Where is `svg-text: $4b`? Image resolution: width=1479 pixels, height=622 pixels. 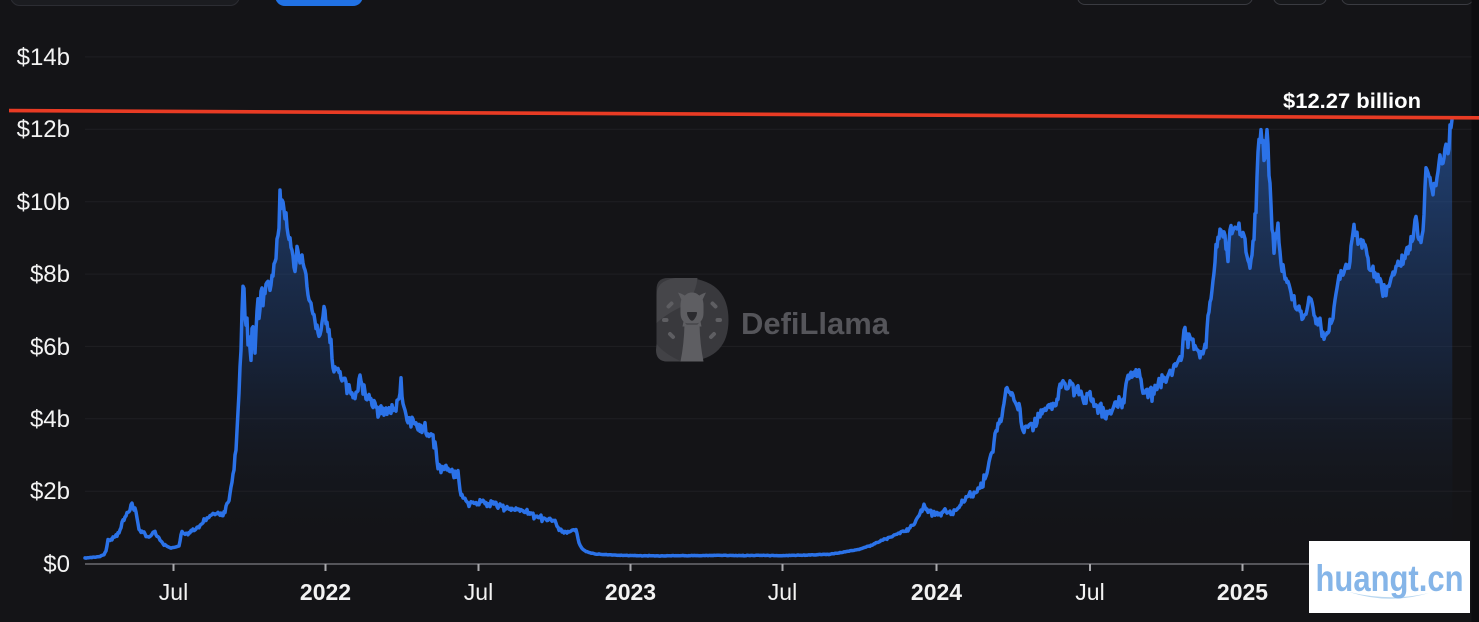
svg-text: $4b is located at coordinates (50, 419).